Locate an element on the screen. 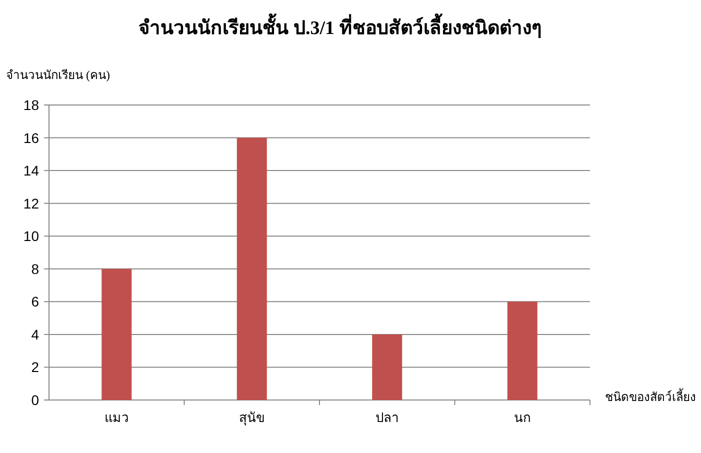  y-tick-label: 16 is located at coordinates (31, 138).